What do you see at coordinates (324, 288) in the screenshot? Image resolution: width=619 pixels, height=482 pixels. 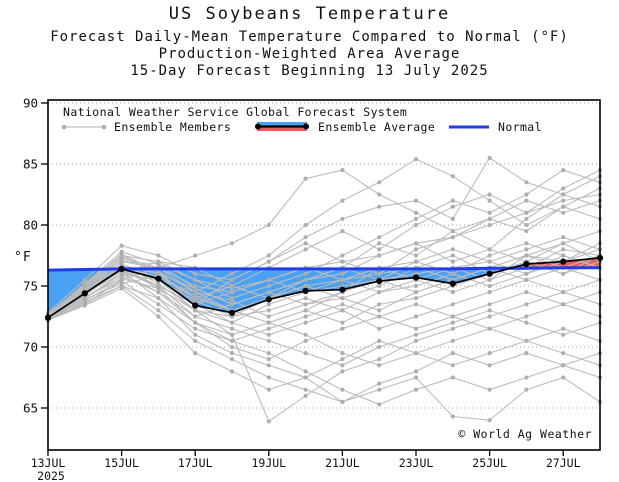 I see `ensemble-average-line` at bounding box center [324, 288].